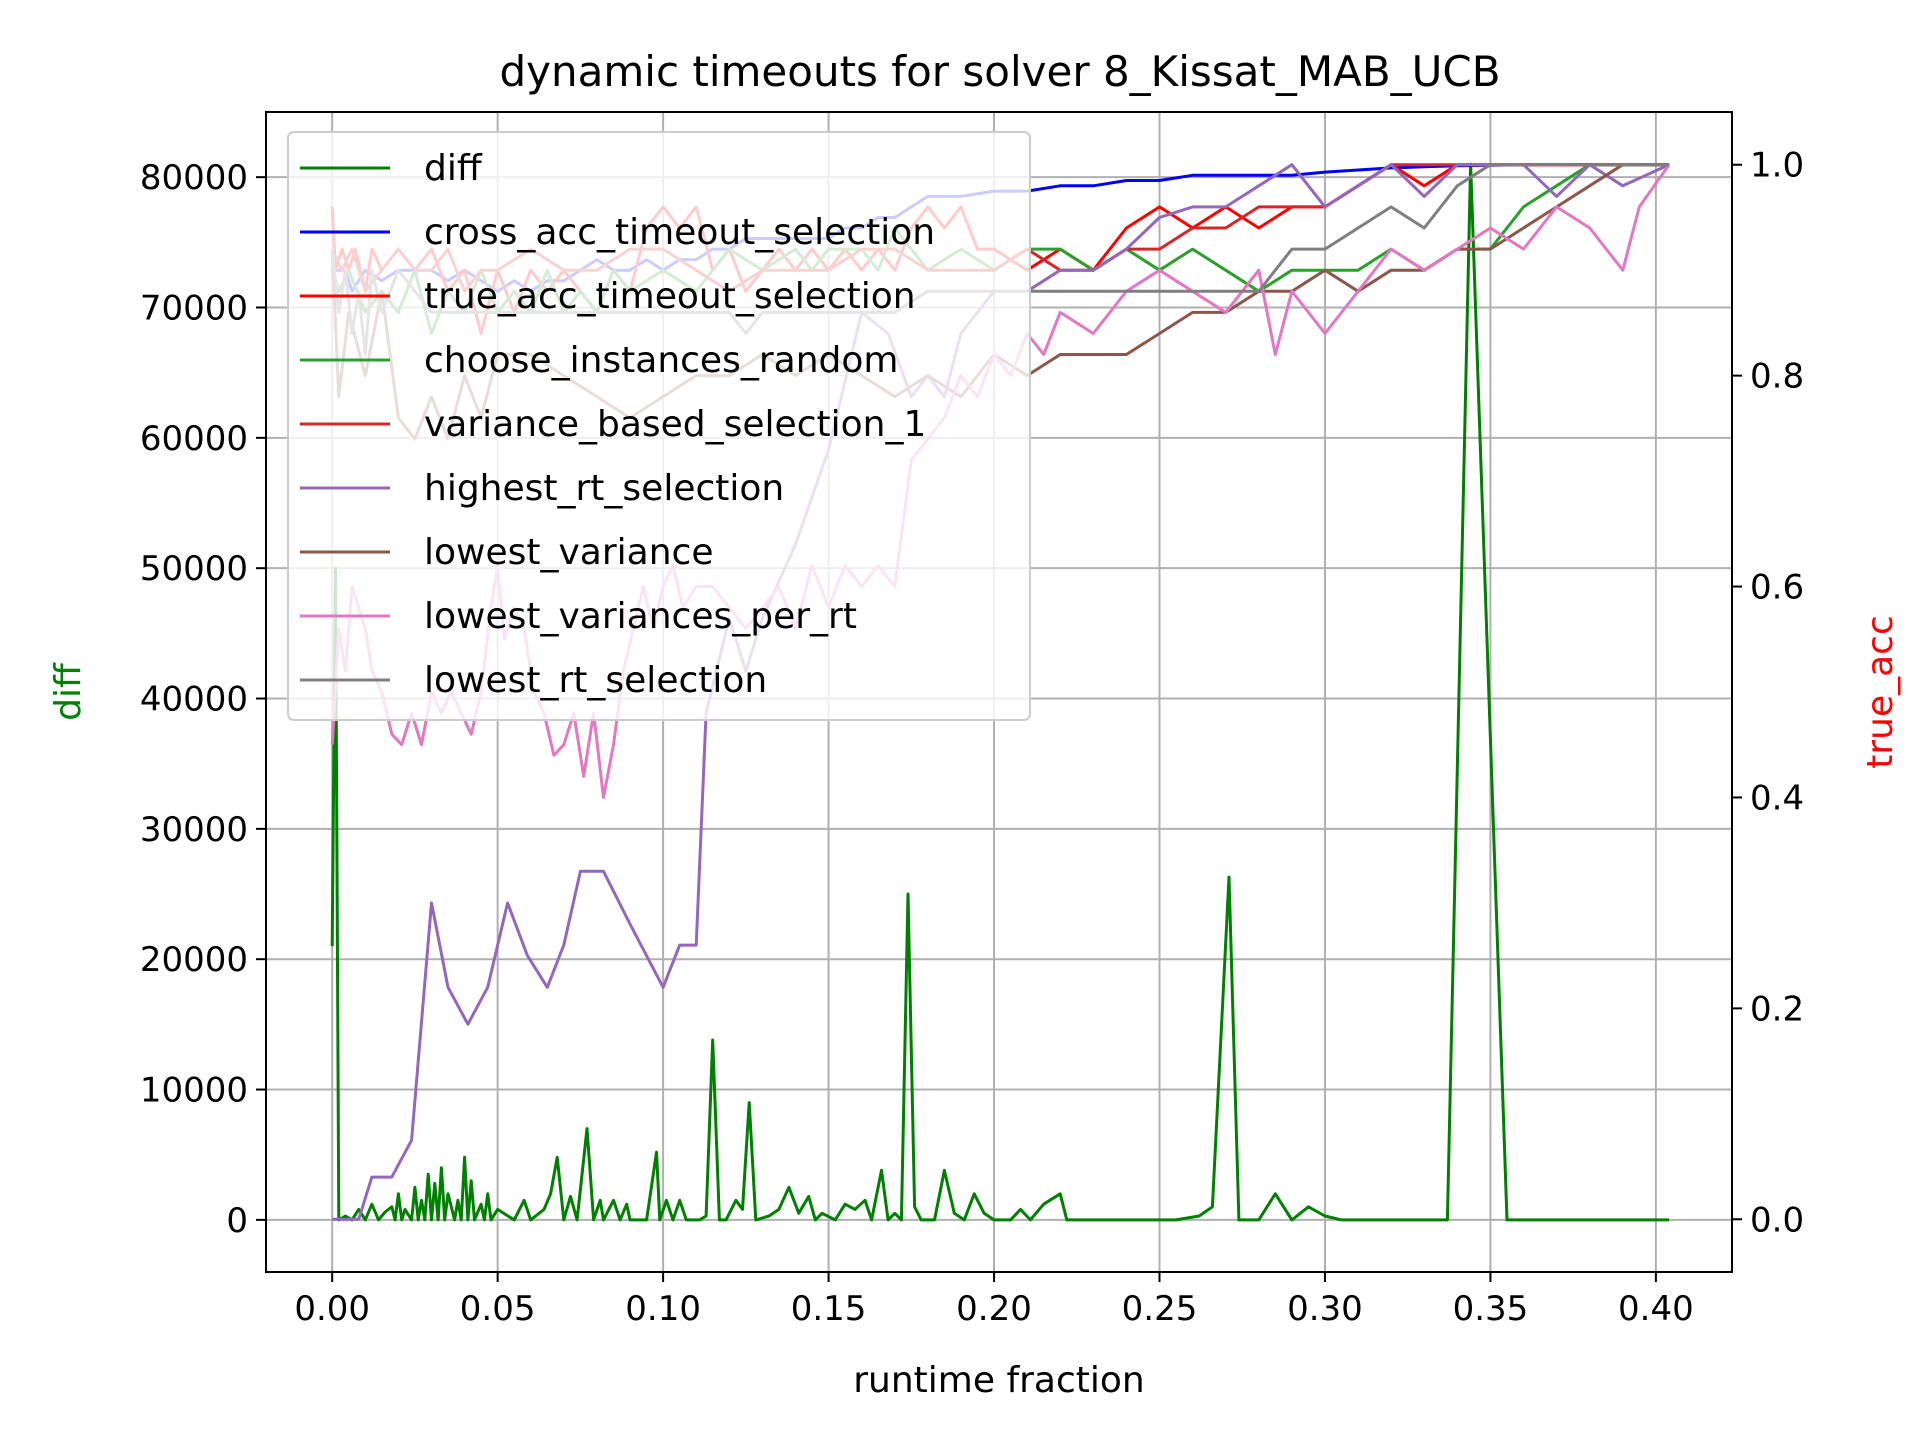 The width and height of the screenshot is (1920, 1440). I want to click on left-y-tick-label: 40000, so click(194, 700).